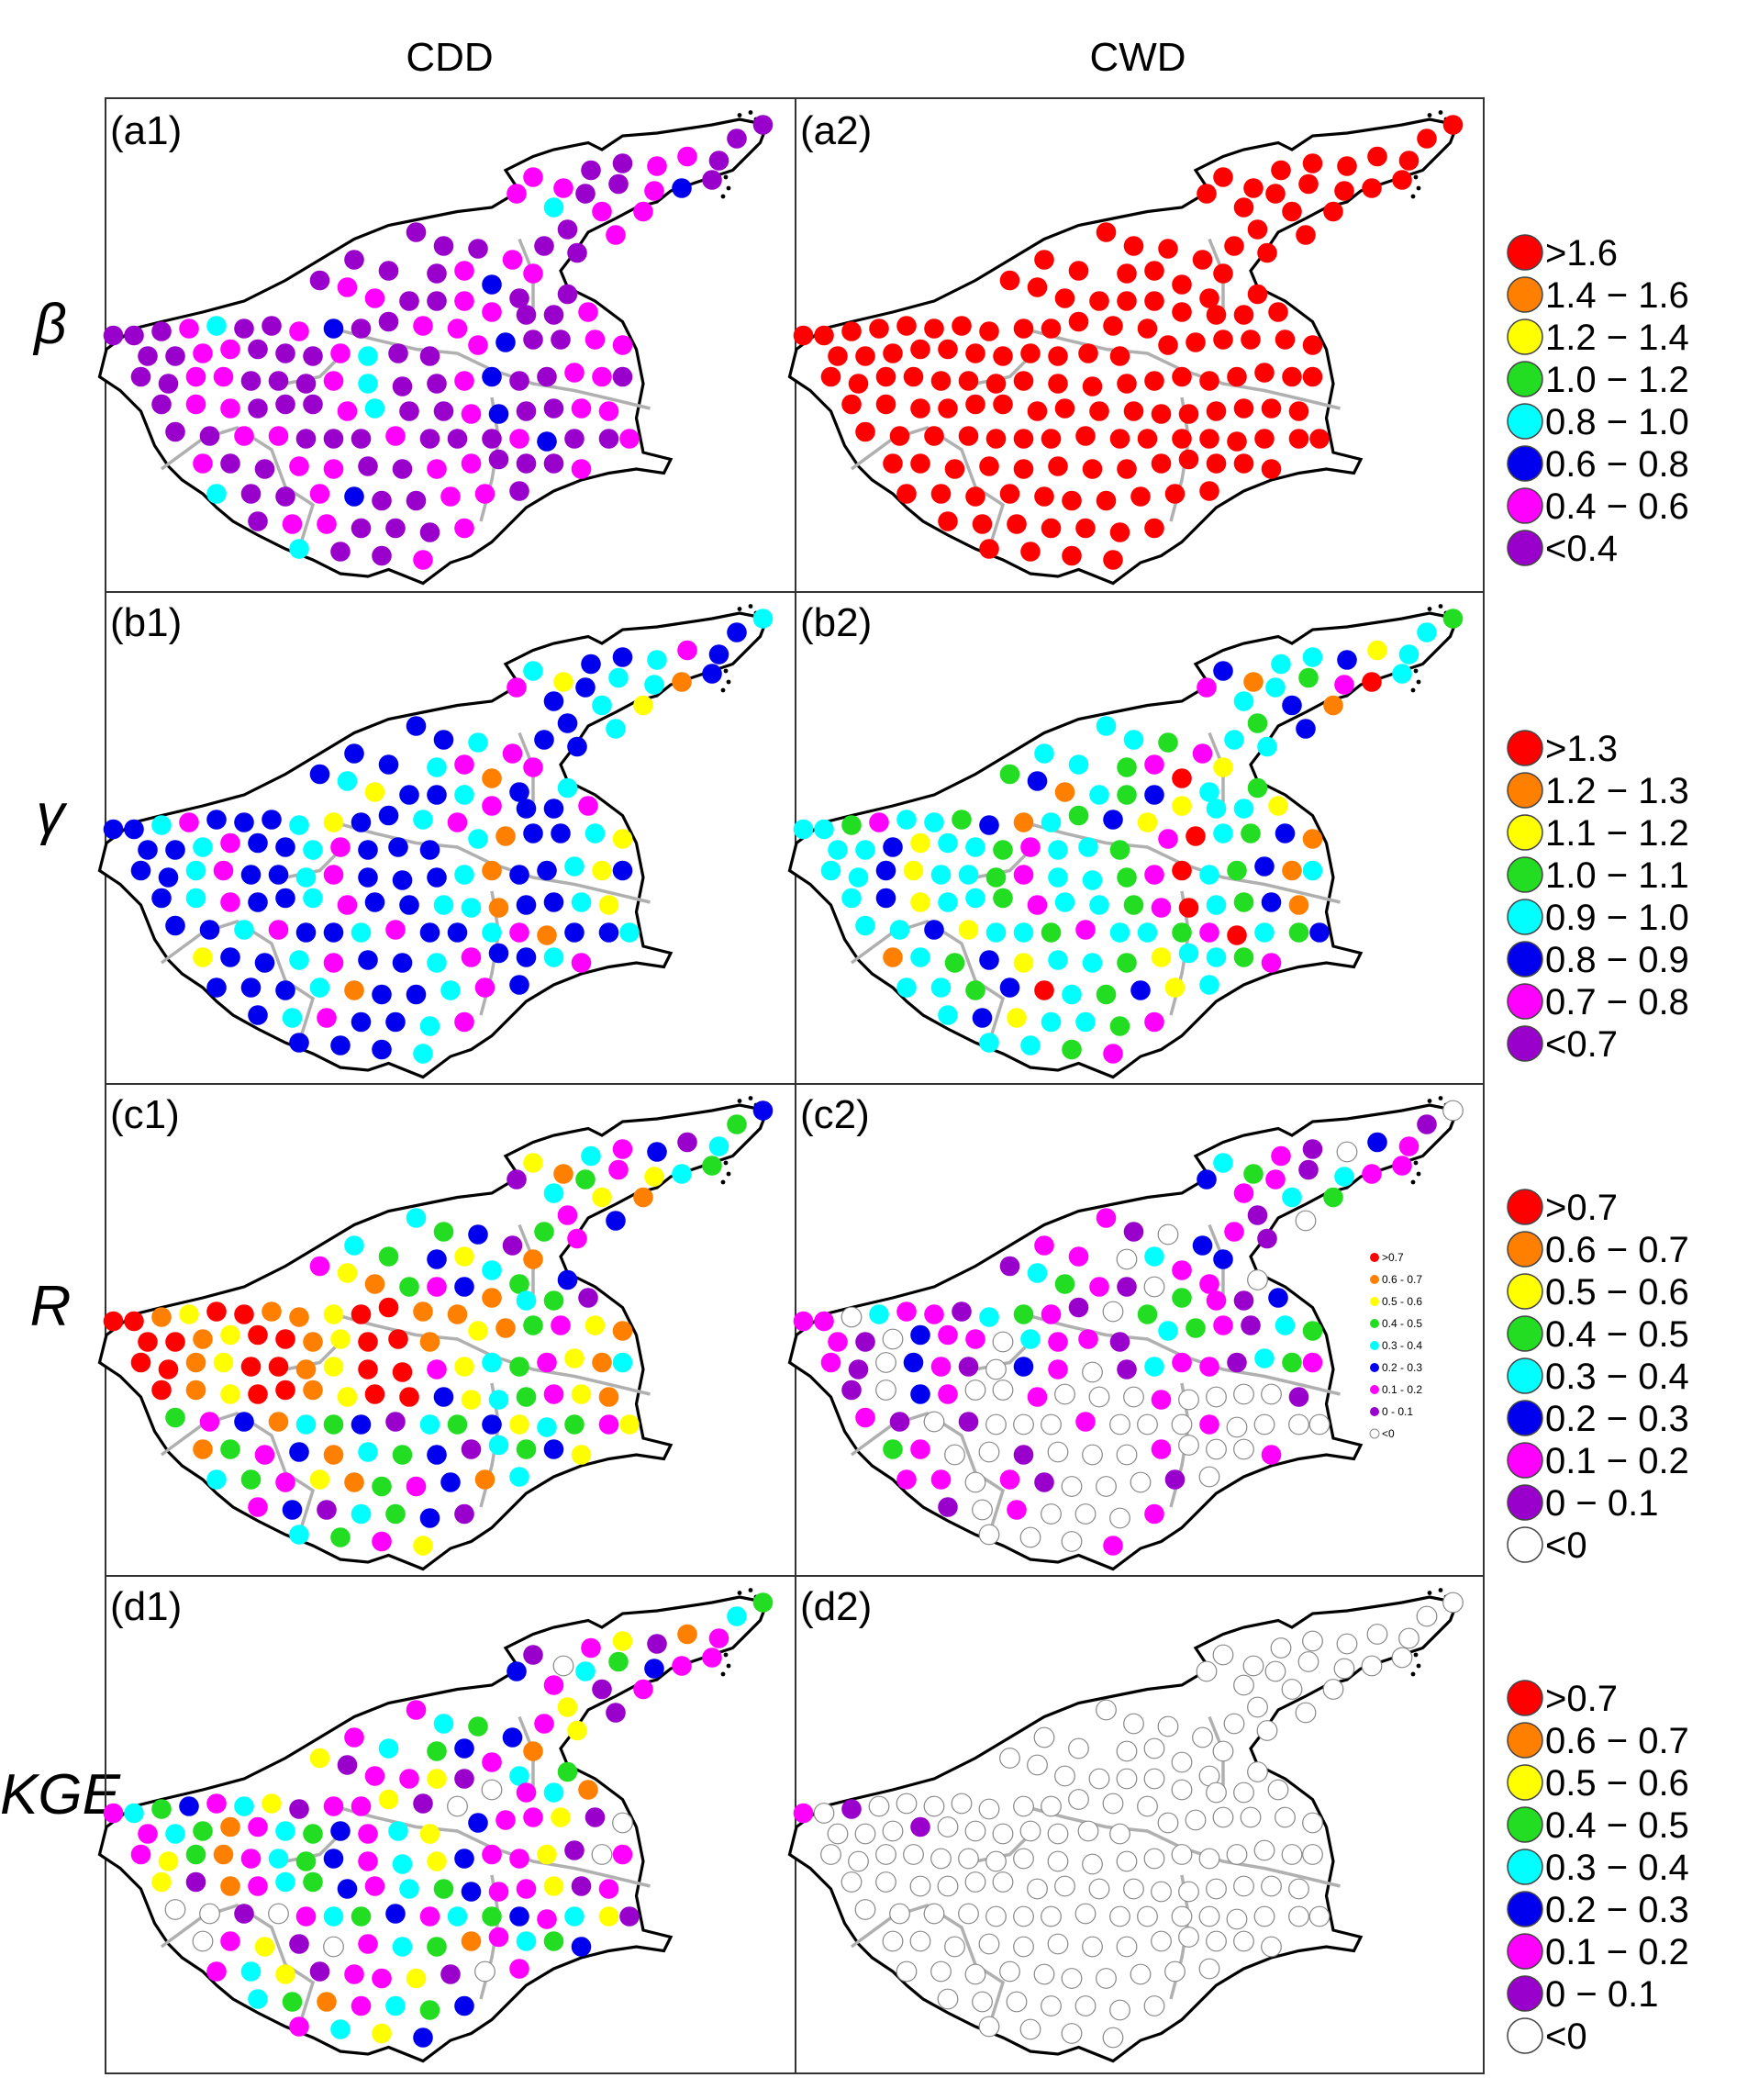 This screenshot has width=1759, height=2100. I want to click on map-panel-a2, so click(1125, 348).